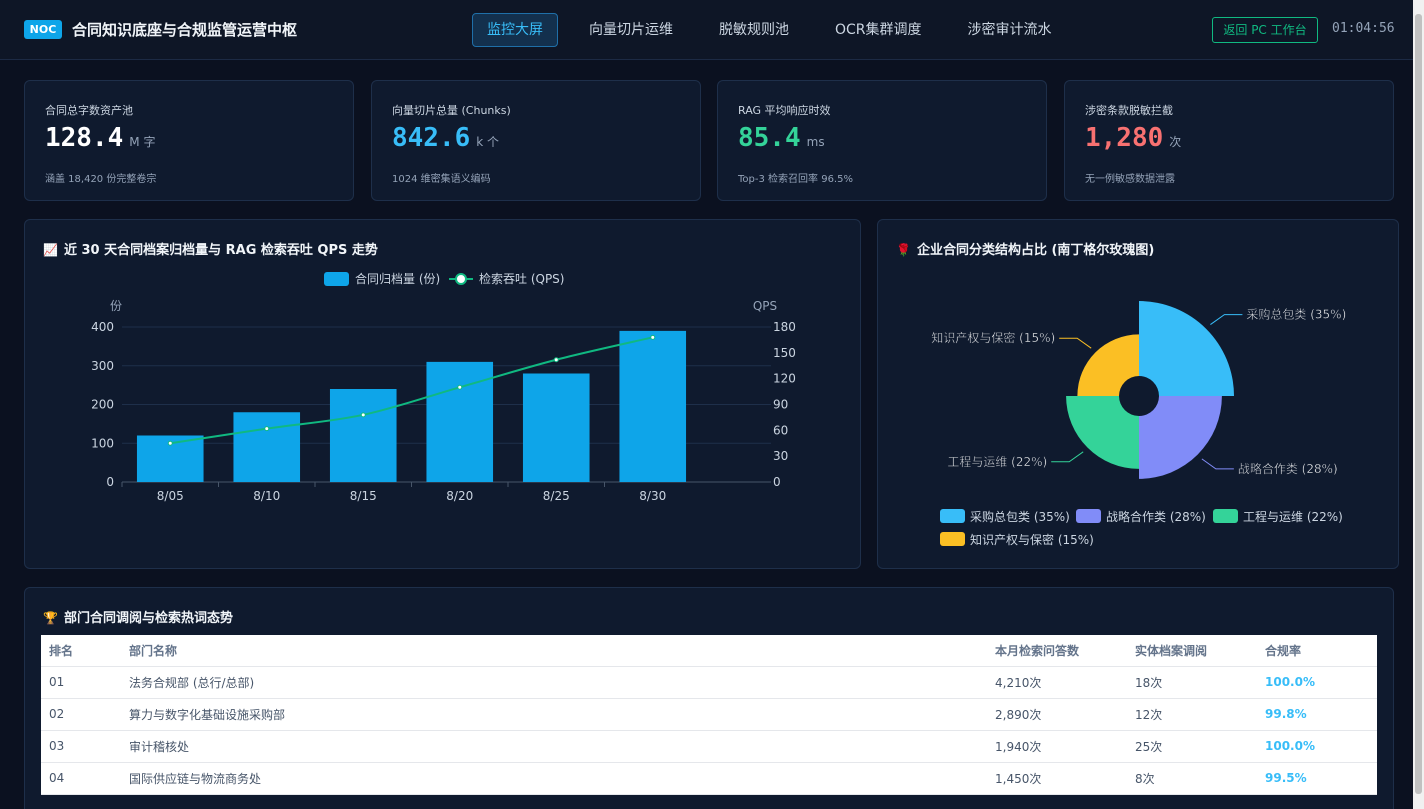 This screenshot has width=1424, height=809. What do you see at coordinates (220, 250) in the screenshot?
I see `trend-chart-title-text: 近 30 天合同档案归档量与 RAG 检索吞吐 QPS 走势` at bounding box center [220, 250].